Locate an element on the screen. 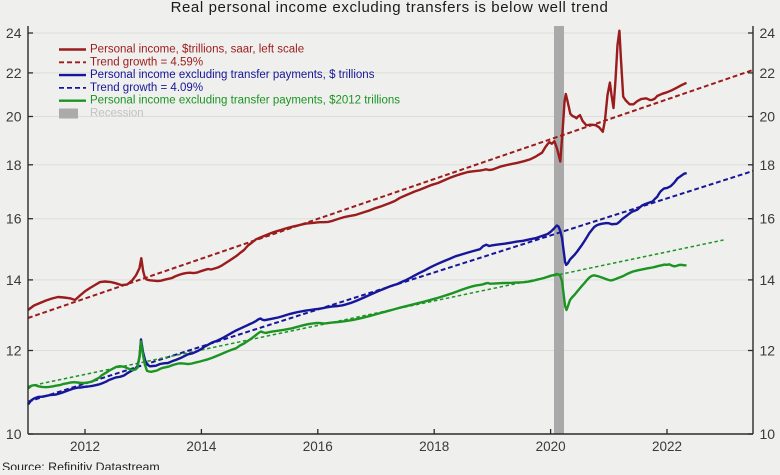 This screenshot has width=780, height=475. svg-text: 2016 is located at coordinates (318, 446).